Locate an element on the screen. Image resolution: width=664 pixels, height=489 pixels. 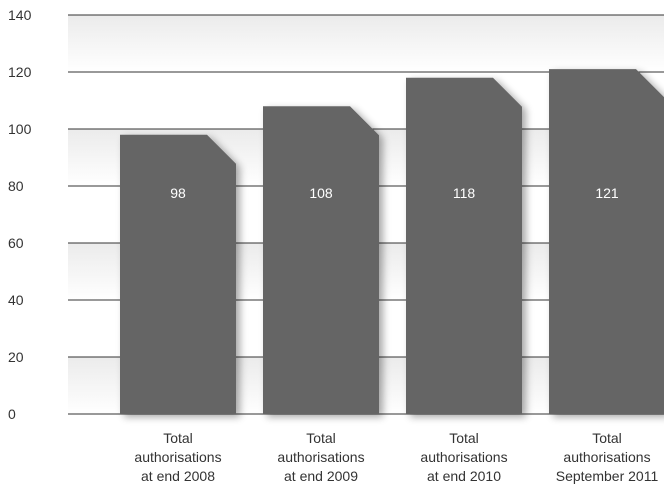
category-label: at end 2009 is located at coordinates (321, 476).